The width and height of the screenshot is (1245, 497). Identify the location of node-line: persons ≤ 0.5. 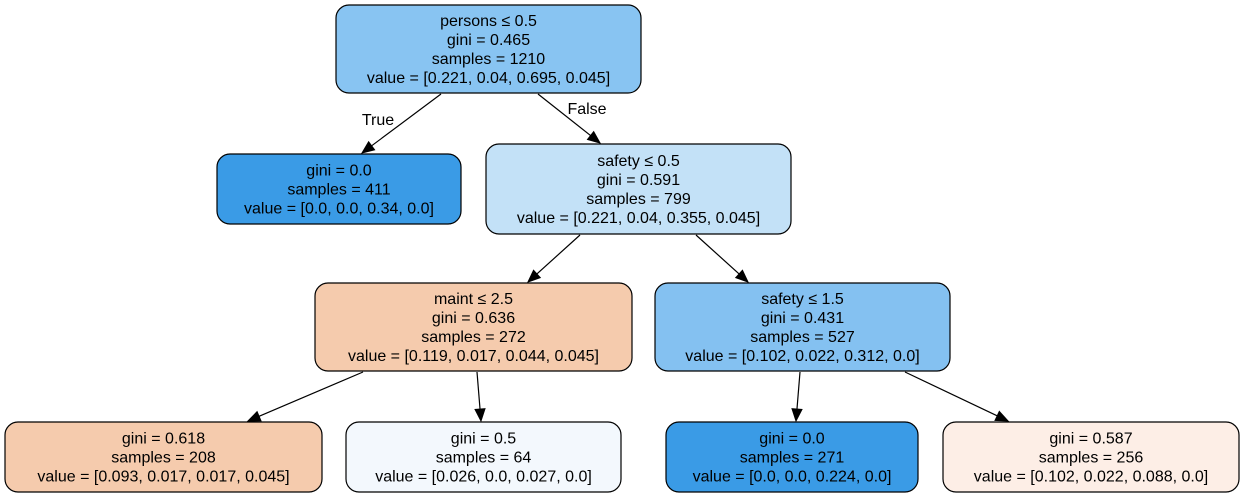
(488, 21).